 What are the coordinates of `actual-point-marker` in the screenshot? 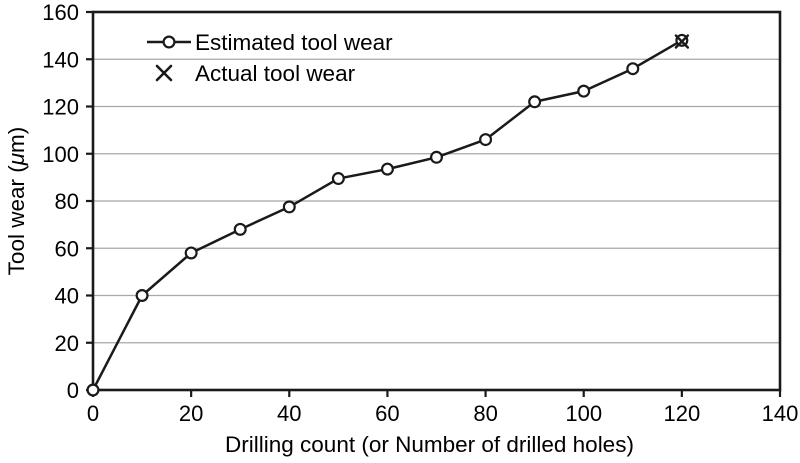 It's located at (682, 41).